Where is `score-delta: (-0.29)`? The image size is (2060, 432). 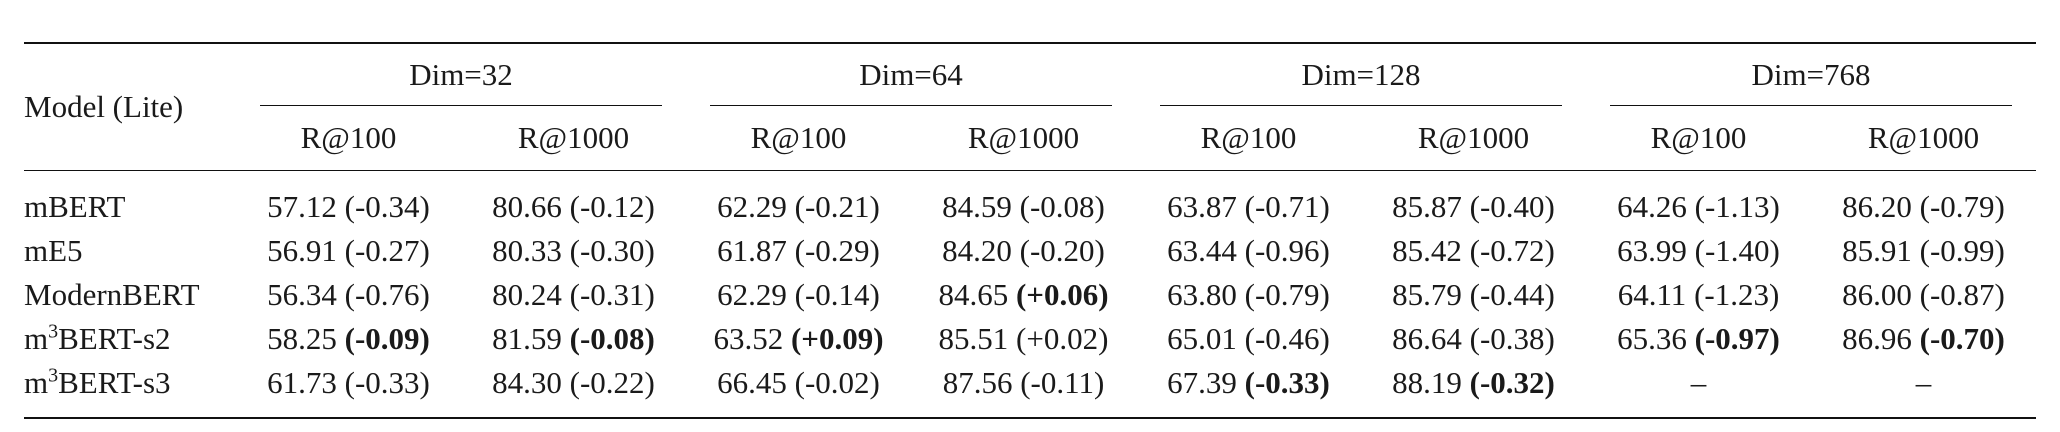
score-delta: (-0.29) is located at coordinates (837, 250).